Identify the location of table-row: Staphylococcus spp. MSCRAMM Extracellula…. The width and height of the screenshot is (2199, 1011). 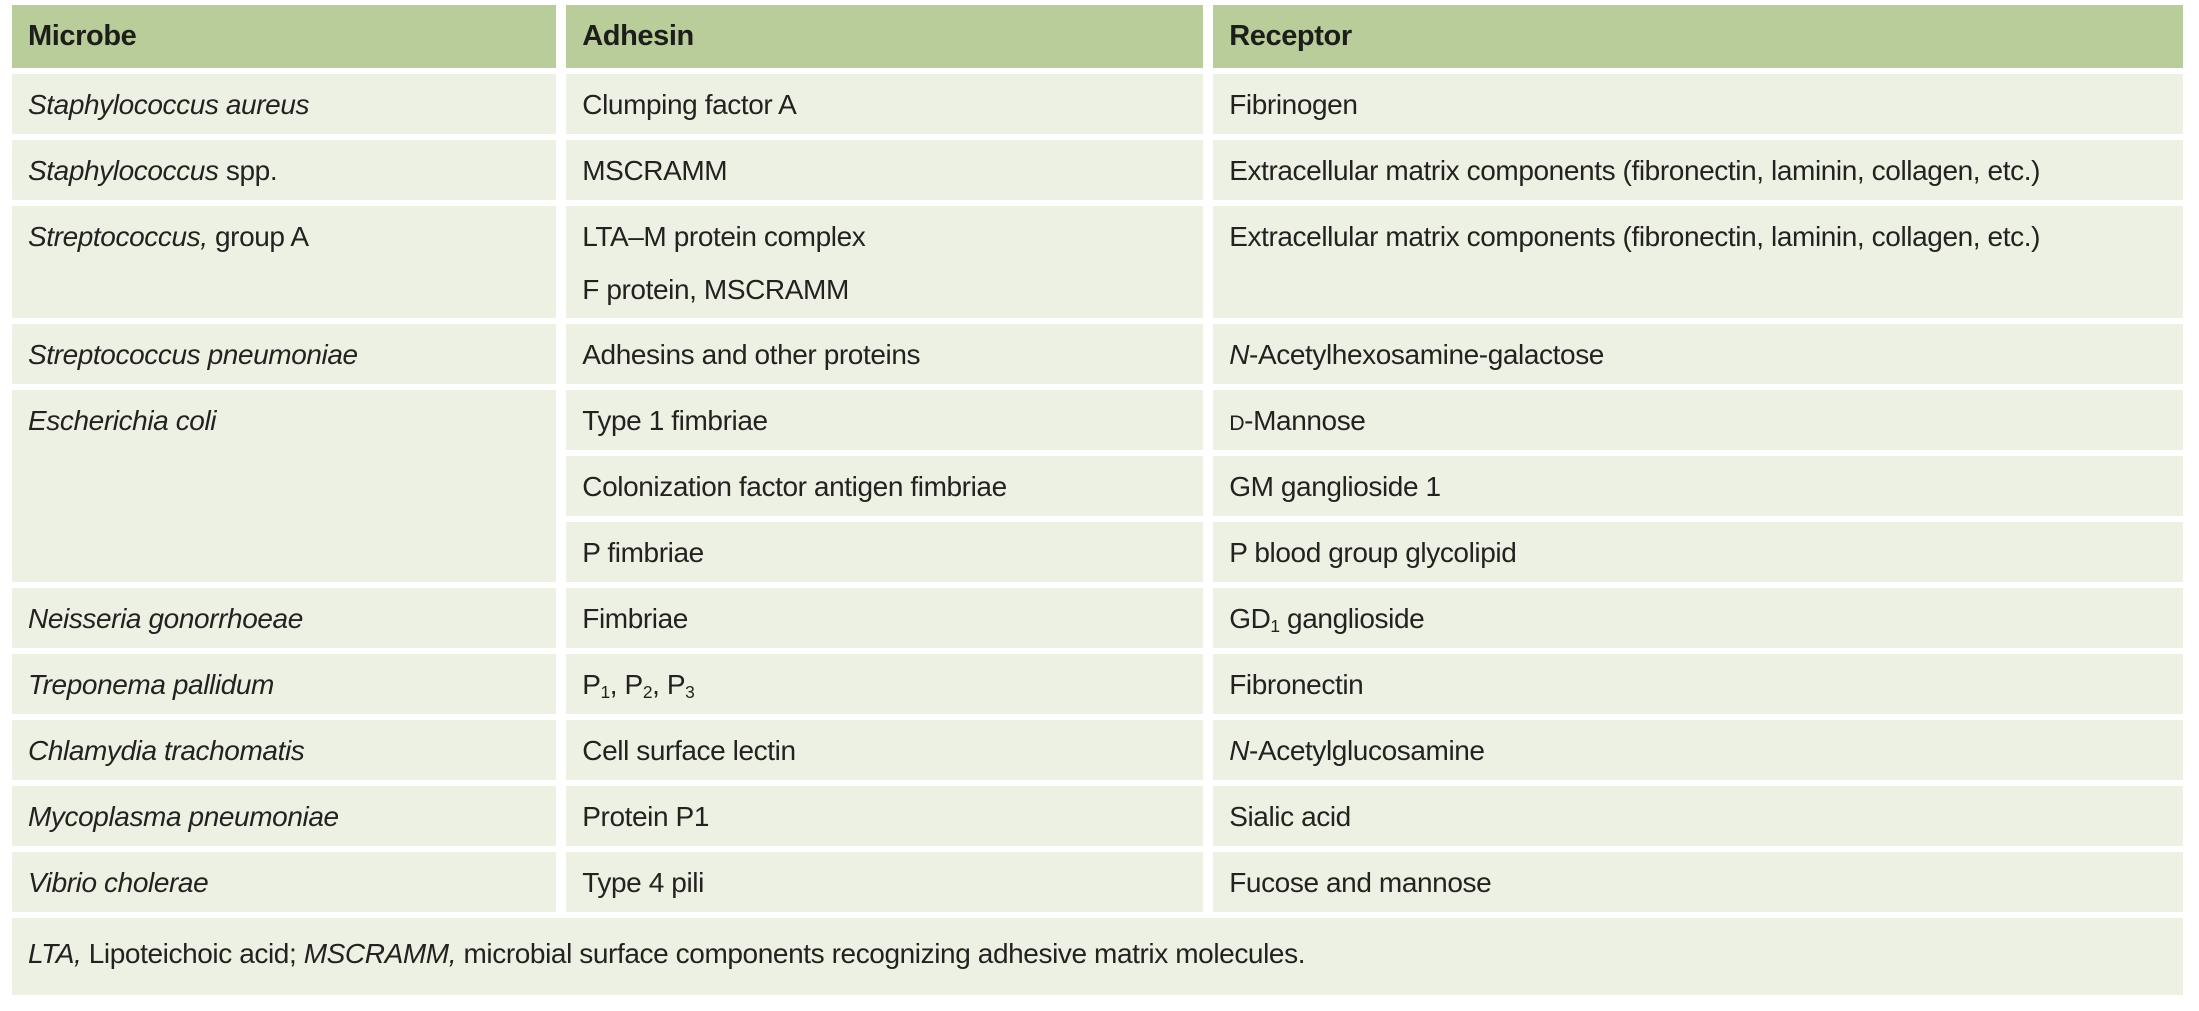
(1097, 171).